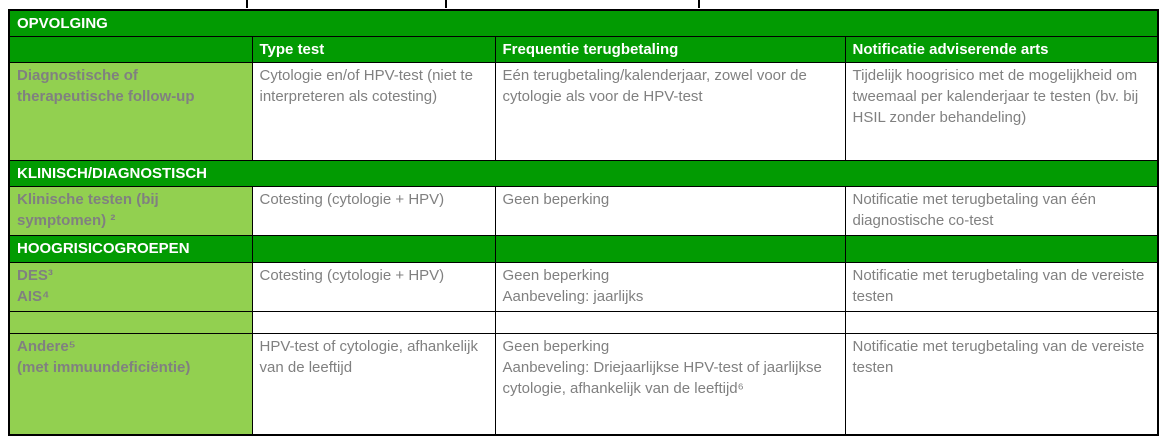 The height and width of the screenshot is (436, 1164). I want to click on frequentie-cell: Geen beperking Aanbeveling: jaarlijks, so click(670, 287).